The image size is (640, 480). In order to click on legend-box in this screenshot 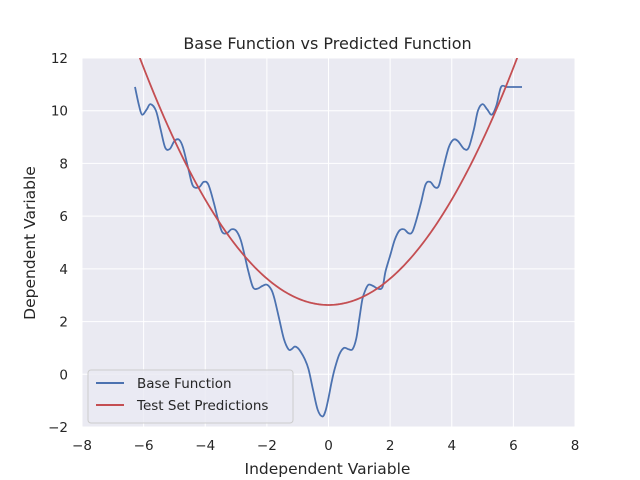, I will do `click(190, 396)`.